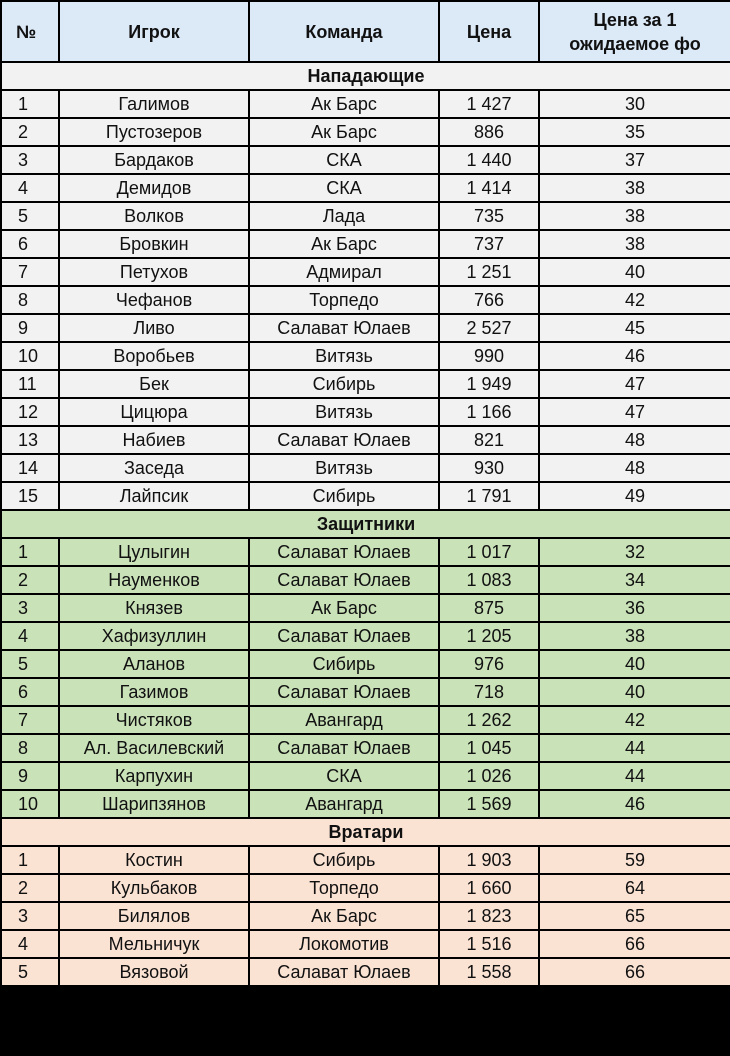  What do you see at coordinates (365, 76) in the screenshot?
I see `section-header-row: Нападающие` at bounding box center [365, 76].